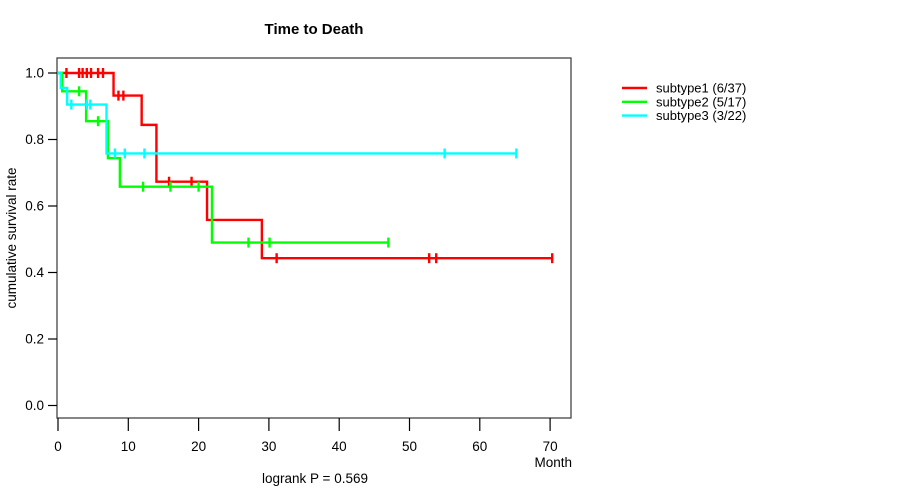 This screenshot has height=500, width=900. I want to click on x-tick-label: 70, so click(550, 446).